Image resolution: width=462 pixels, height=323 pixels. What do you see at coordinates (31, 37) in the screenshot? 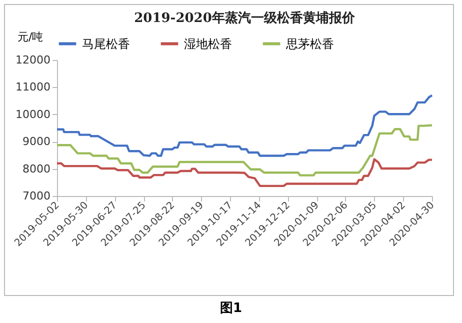
I see `y-axis-title: 元/吨` at bounding box center [31, 37].